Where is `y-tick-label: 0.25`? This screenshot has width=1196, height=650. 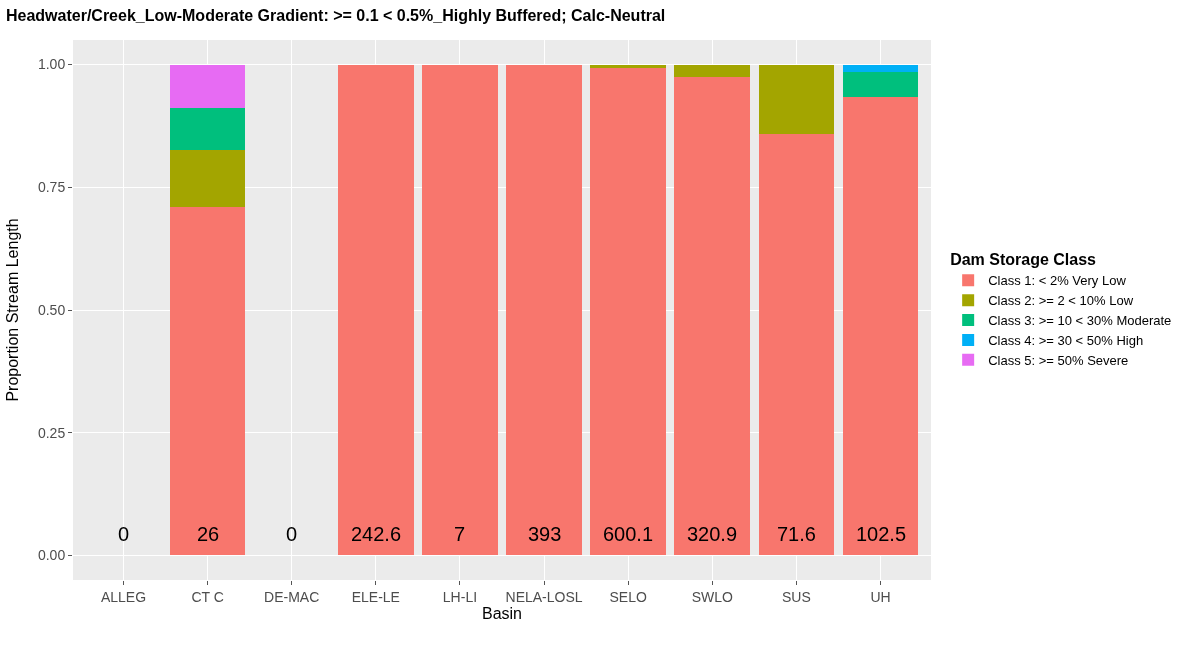 y-tick-label: 0.25 is located at coordinates (51, 432).